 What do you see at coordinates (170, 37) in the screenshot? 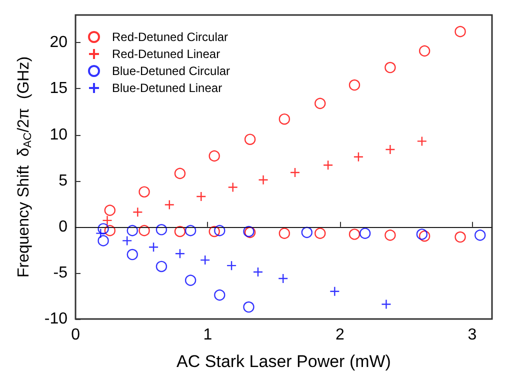
I see `legend-label: Red-Detuned Circular` at bounding box center [170, 37].